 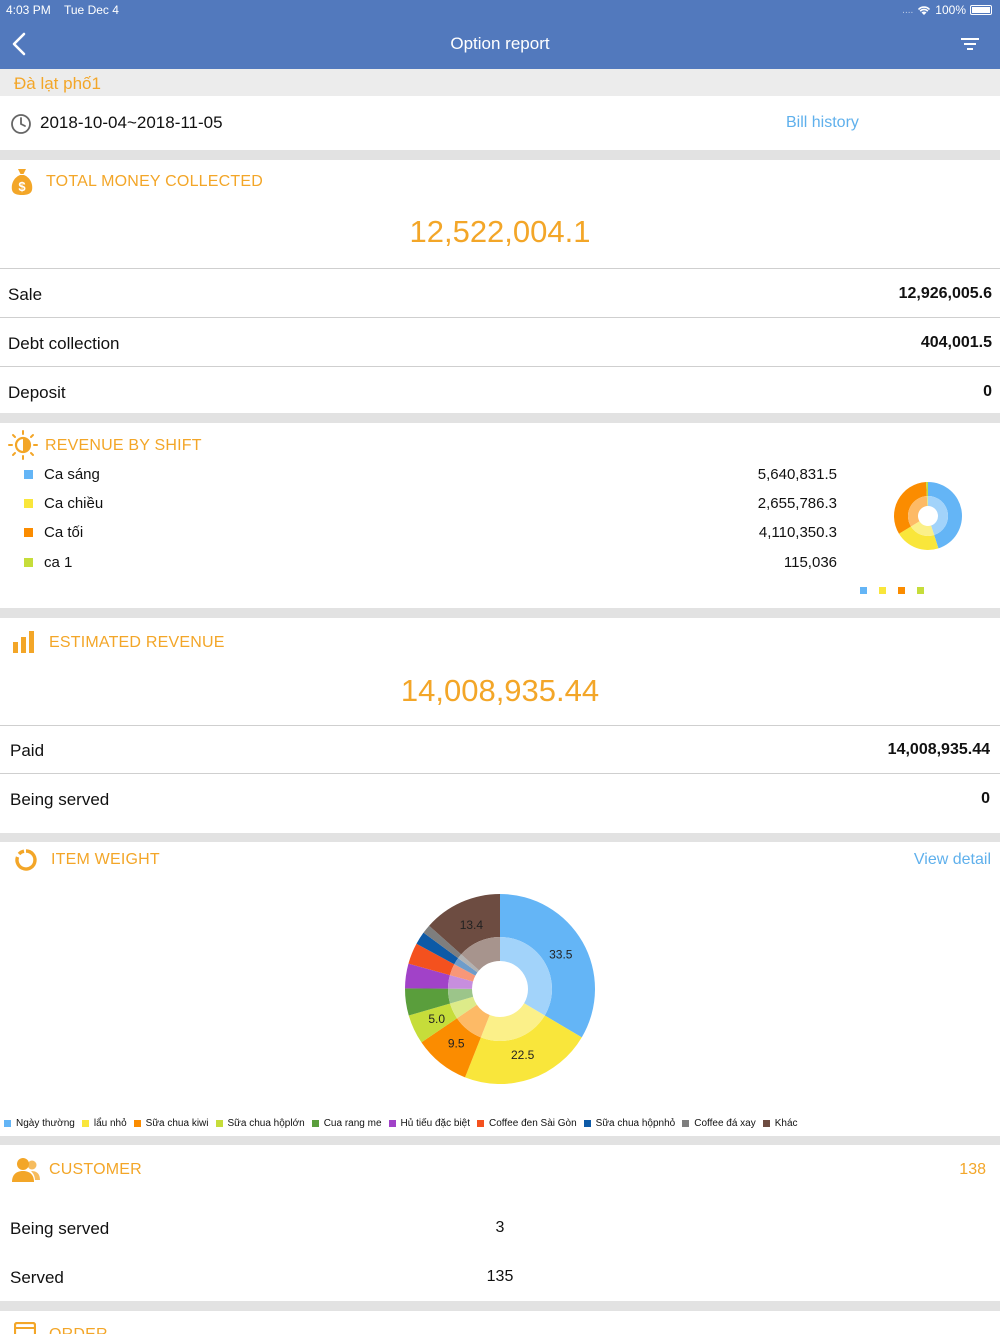 What do you see at coordinates (131, 122) in the screenshot?
I see `date-range: 2018-10-04~2018-11-05` at bounding box center [131, 122].